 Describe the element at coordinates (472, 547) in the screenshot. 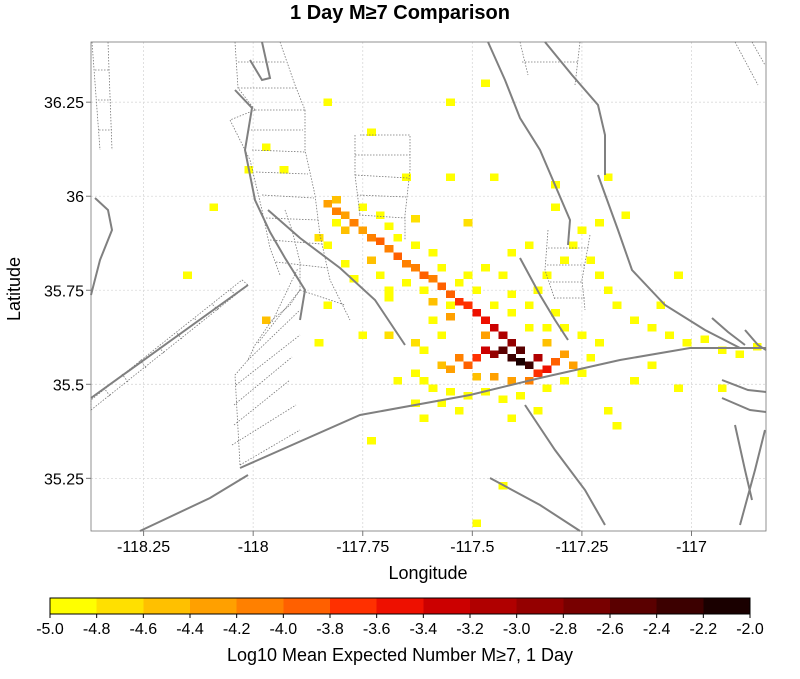

I see `x-tick-label-3: -117.5` at that location.